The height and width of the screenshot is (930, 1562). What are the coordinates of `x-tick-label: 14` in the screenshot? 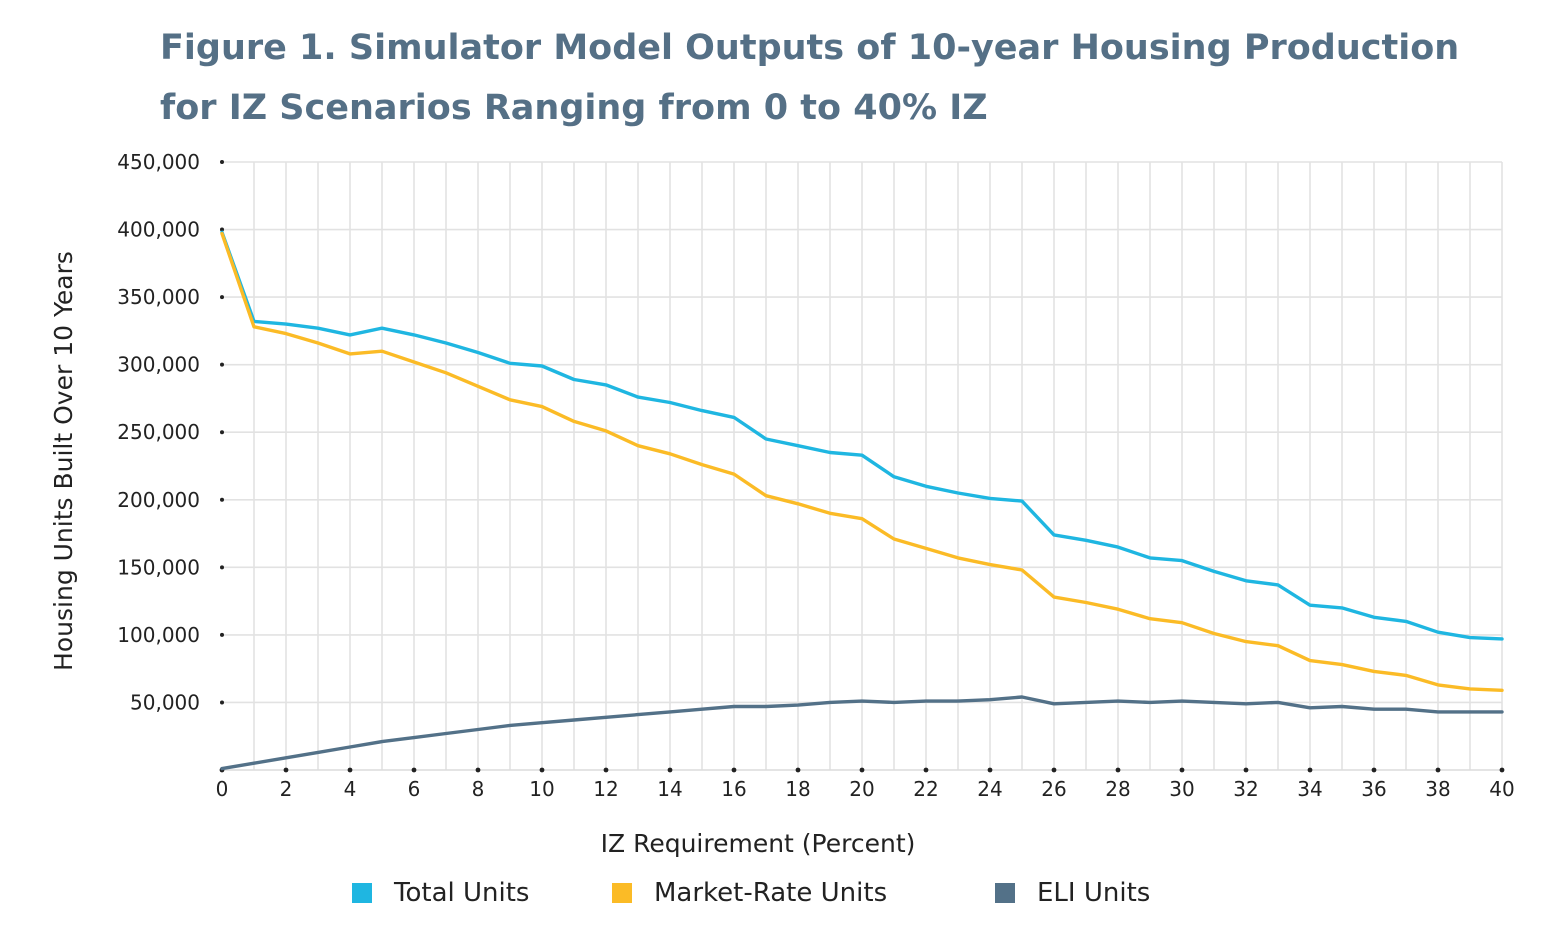 It's located at (669, 789).